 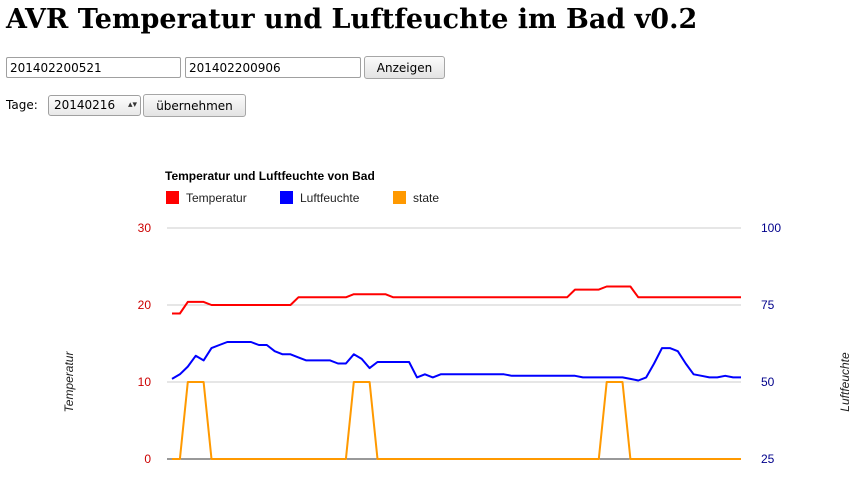 I want to click on right-axis-label: Luftfeuchte, so click(x=845, y=382).